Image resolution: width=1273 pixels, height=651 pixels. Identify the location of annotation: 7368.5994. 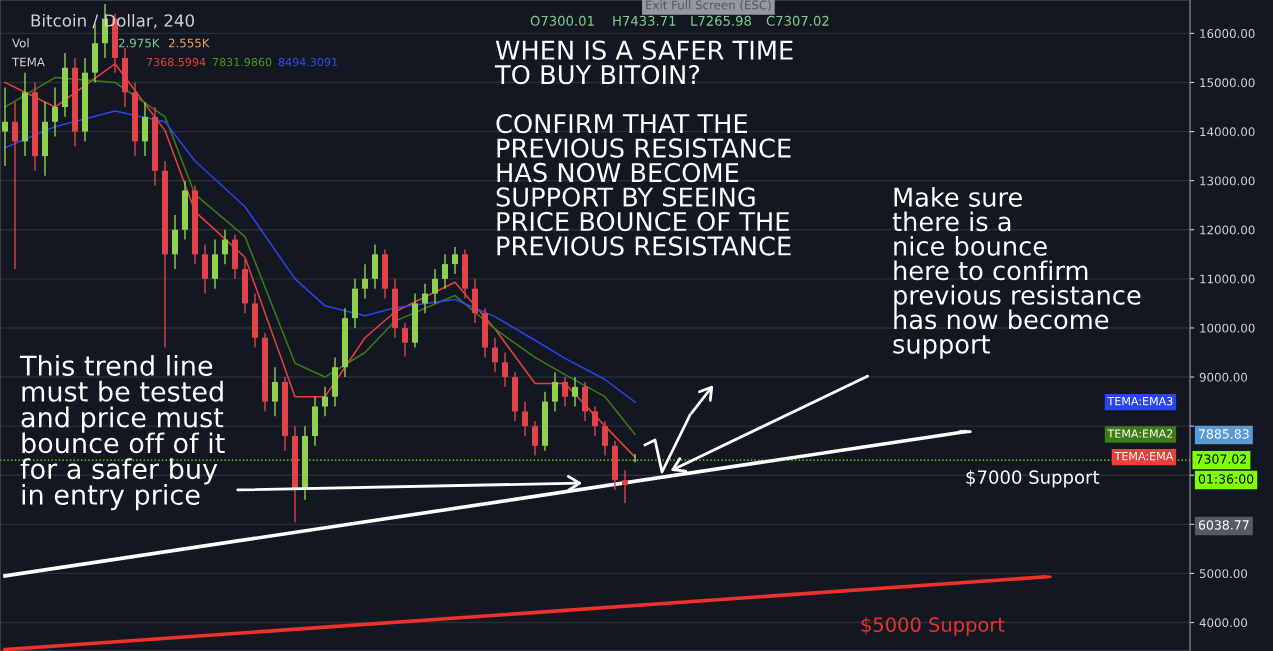
(176, 62).